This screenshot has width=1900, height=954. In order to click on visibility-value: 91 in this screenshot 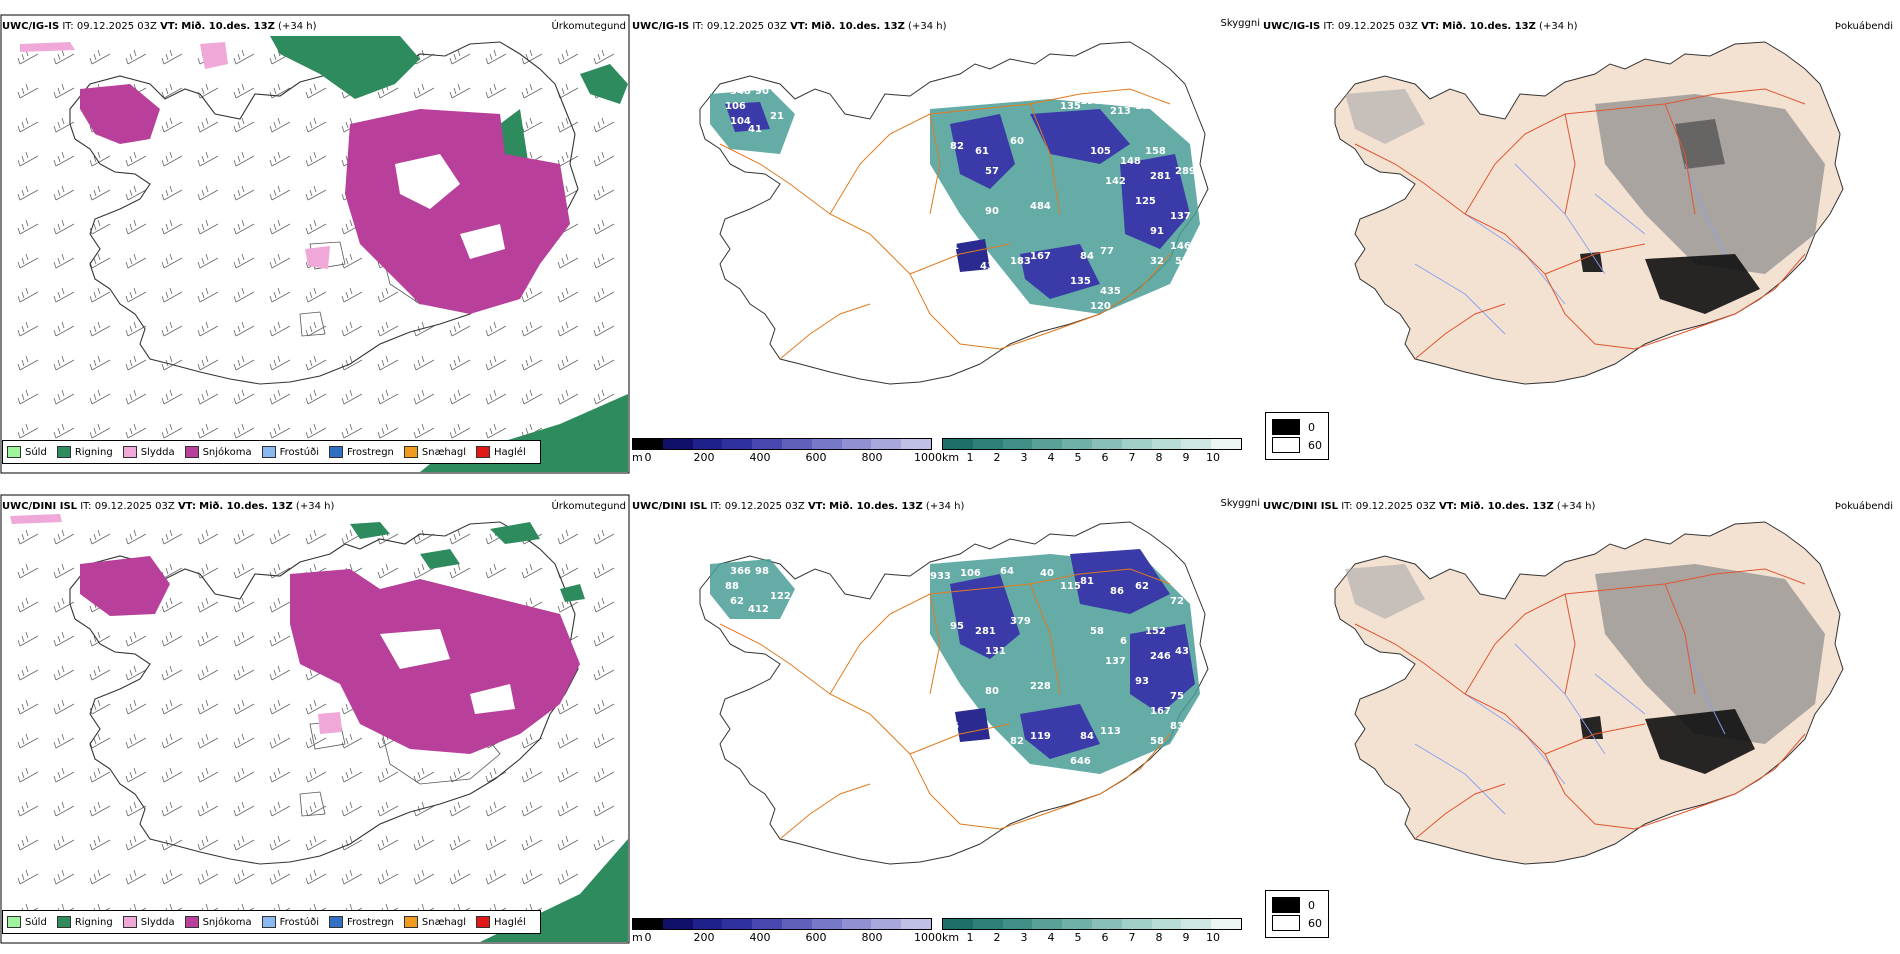, I will do `click(1157, 231)`.